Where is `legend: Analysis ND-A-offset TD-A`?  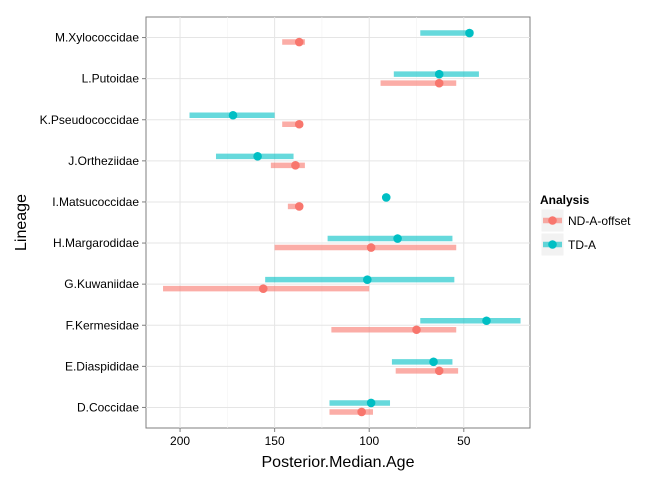
legend: Analysis ND-A-offset TD-A is located at coordinates (585, 225).